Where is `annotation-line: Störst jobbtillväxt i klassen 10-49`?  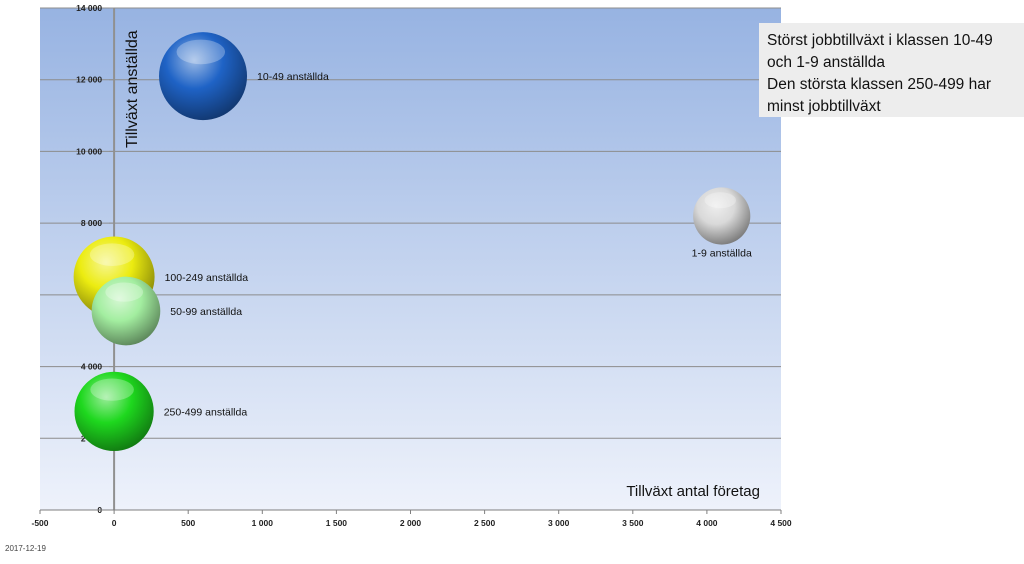 annotation-line: Störst jobbtillväxt i klassen 10-49 is located at coordinates (880, 40).